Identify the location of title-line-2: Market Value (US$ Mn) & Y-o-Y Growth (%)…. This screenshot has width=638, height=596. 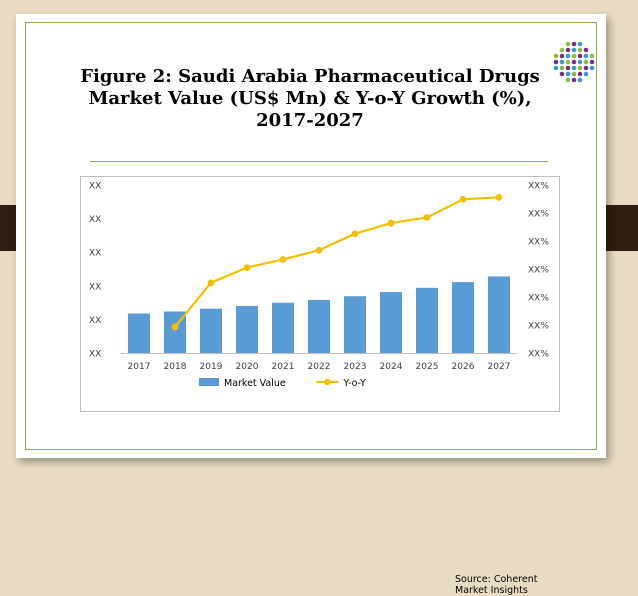
(310, 98).